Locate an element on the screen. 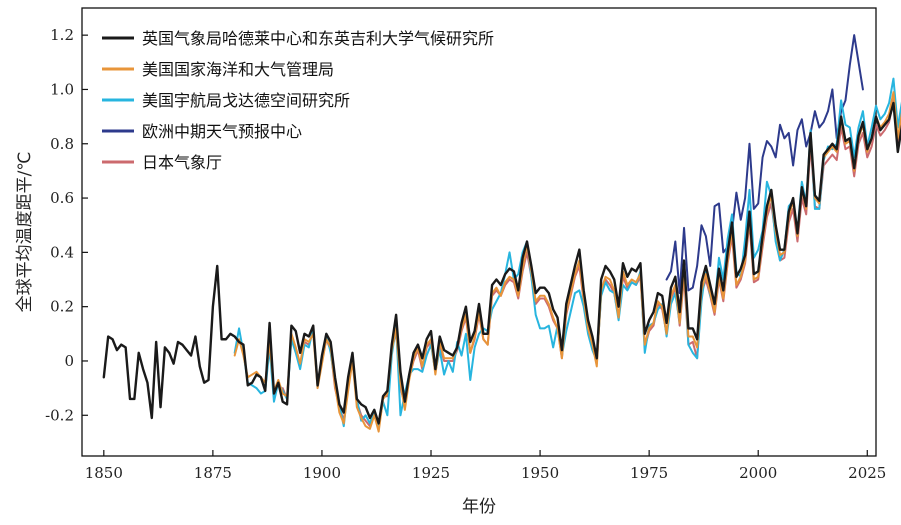 Image resolution: width=901 pixels, height=525 pixels. y-tick-label: 0 is located at coordinates (69, 361).